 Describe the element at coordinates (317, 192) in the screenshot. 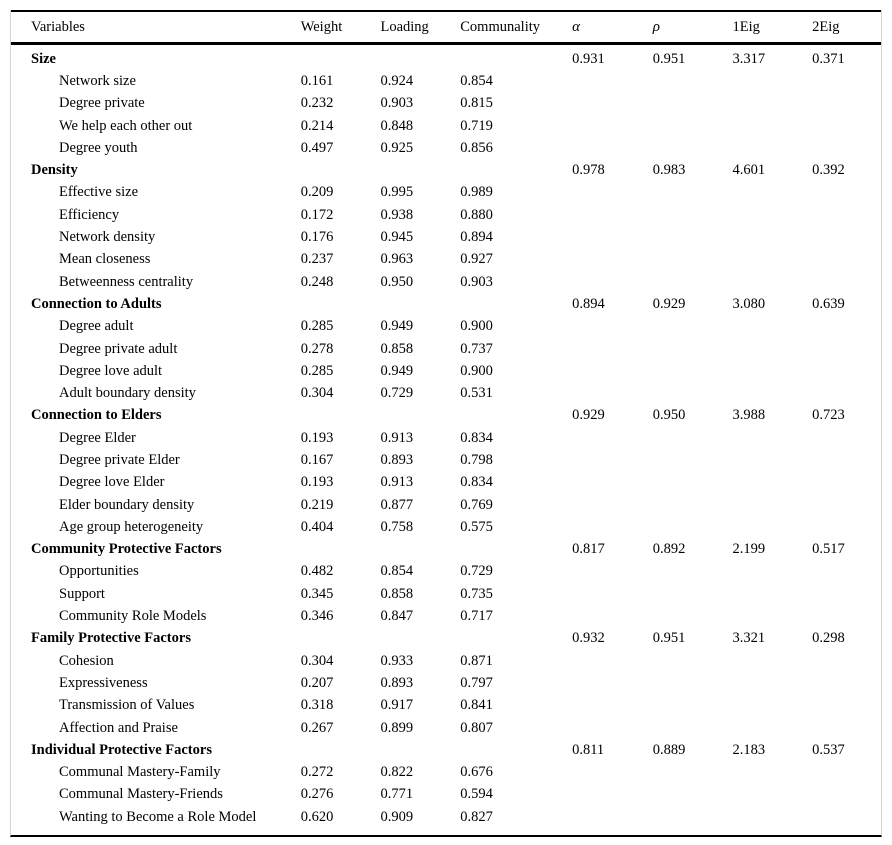

I see `cell-weight: 0.209` at that location.